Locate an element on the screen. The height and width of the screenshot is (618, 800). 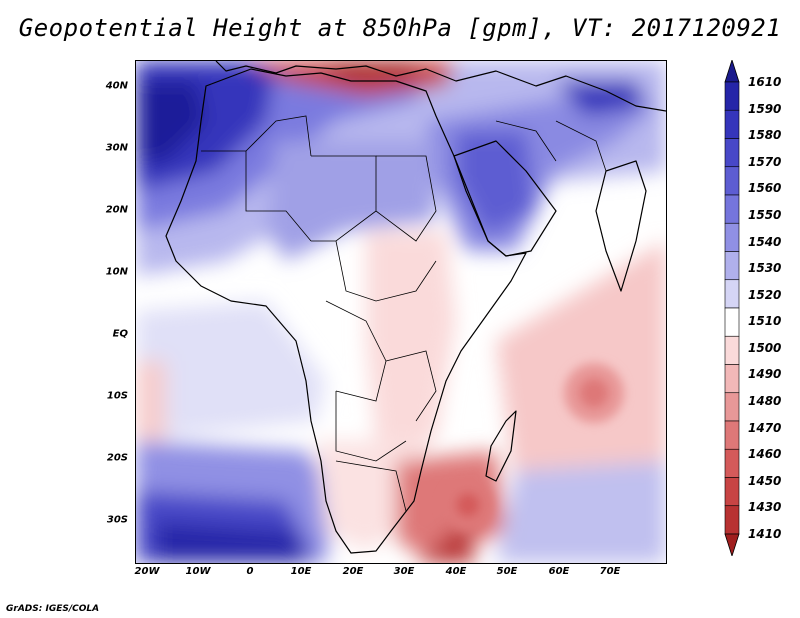
lat-label-30n: 30N is located at coordinates (116, 148).